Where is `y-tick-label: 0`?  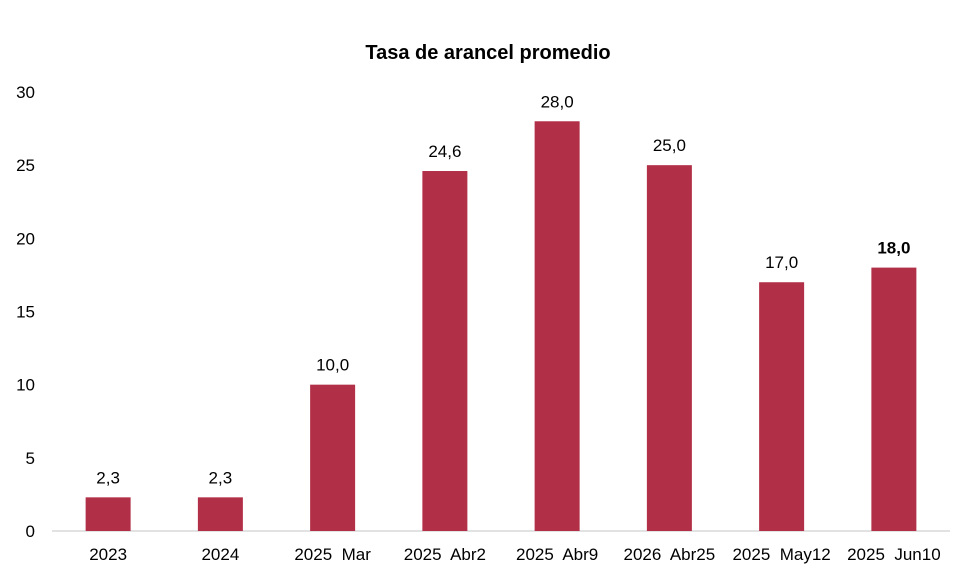
y-tick-label: 0 is located at coordinates (30, 531).